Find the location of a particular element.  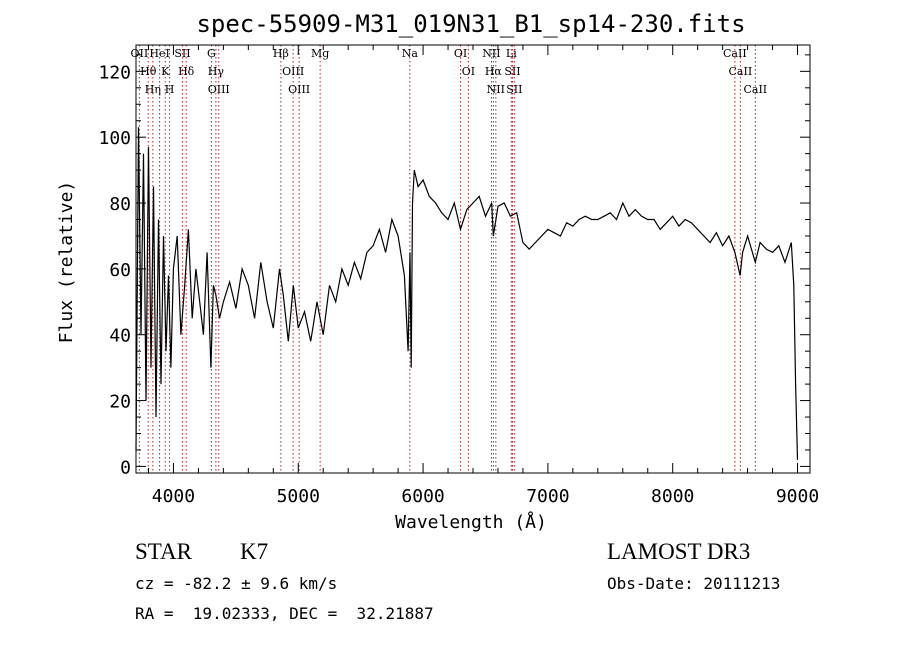

x-tick-label: 6000 is located at coordinates (422, 496).